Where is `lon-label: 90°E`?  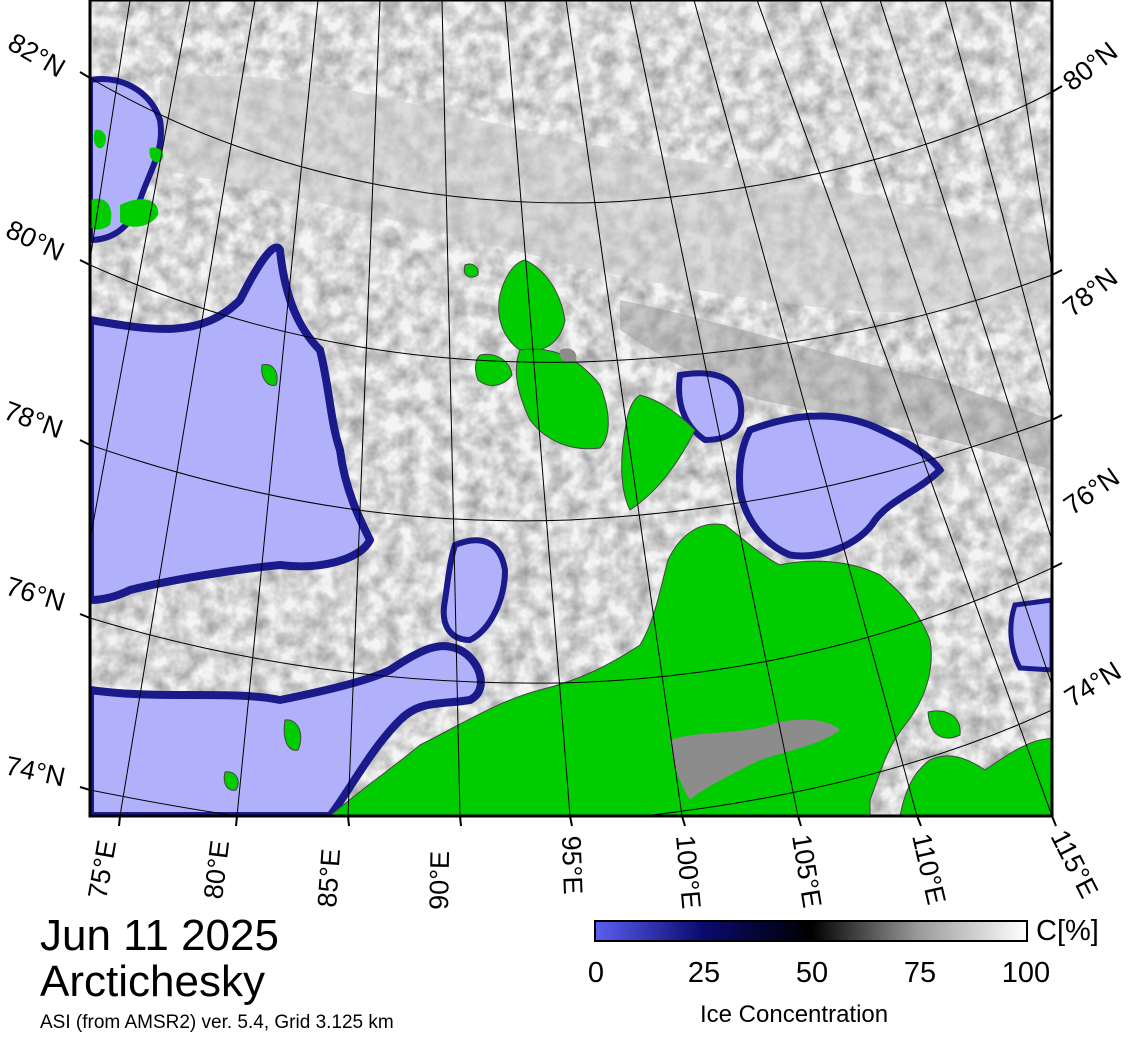 lon-label: 90°E is located at coordinates (439, 880).